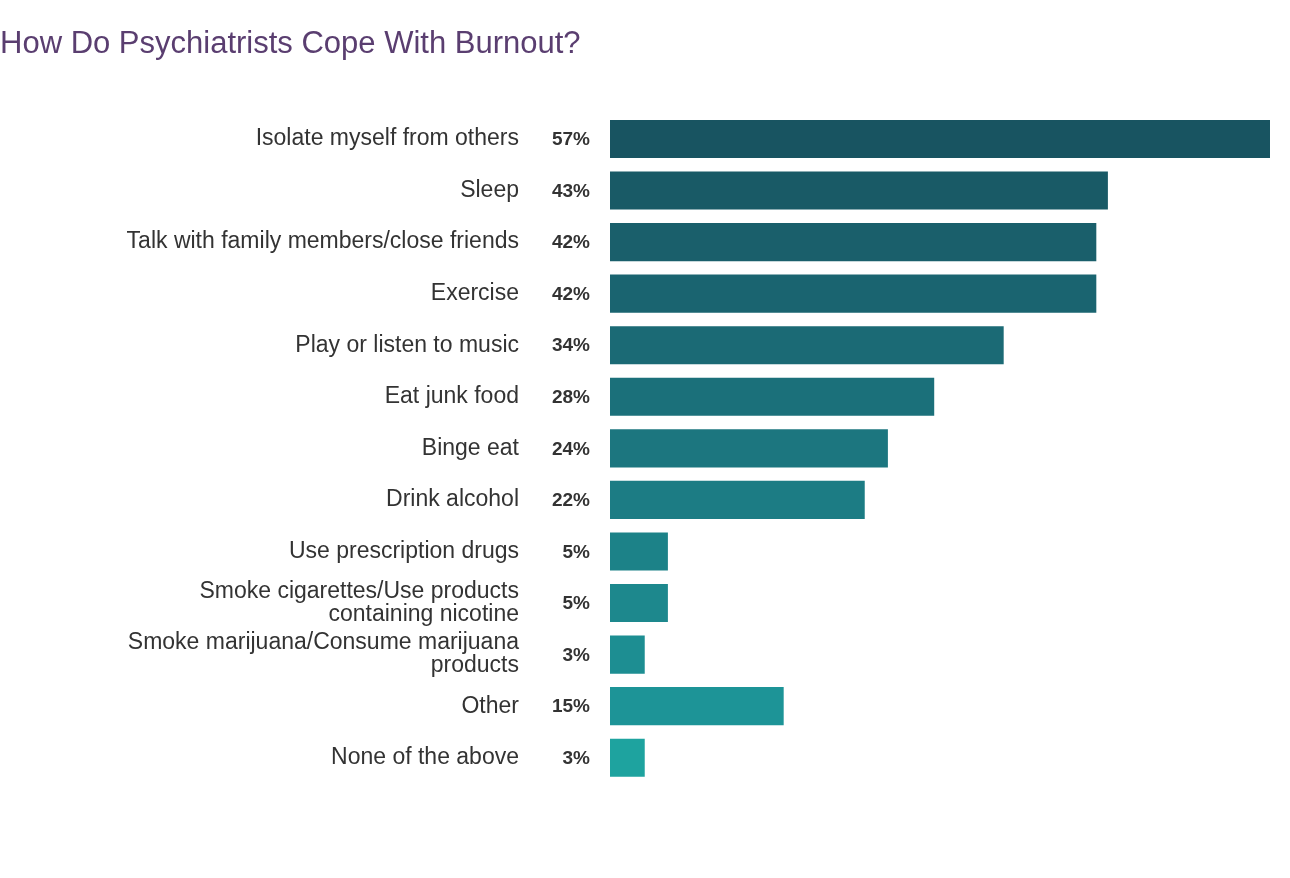 This screenshot has height=878, width=1290. I want to click on data-label: 28%, so click(571, 397).